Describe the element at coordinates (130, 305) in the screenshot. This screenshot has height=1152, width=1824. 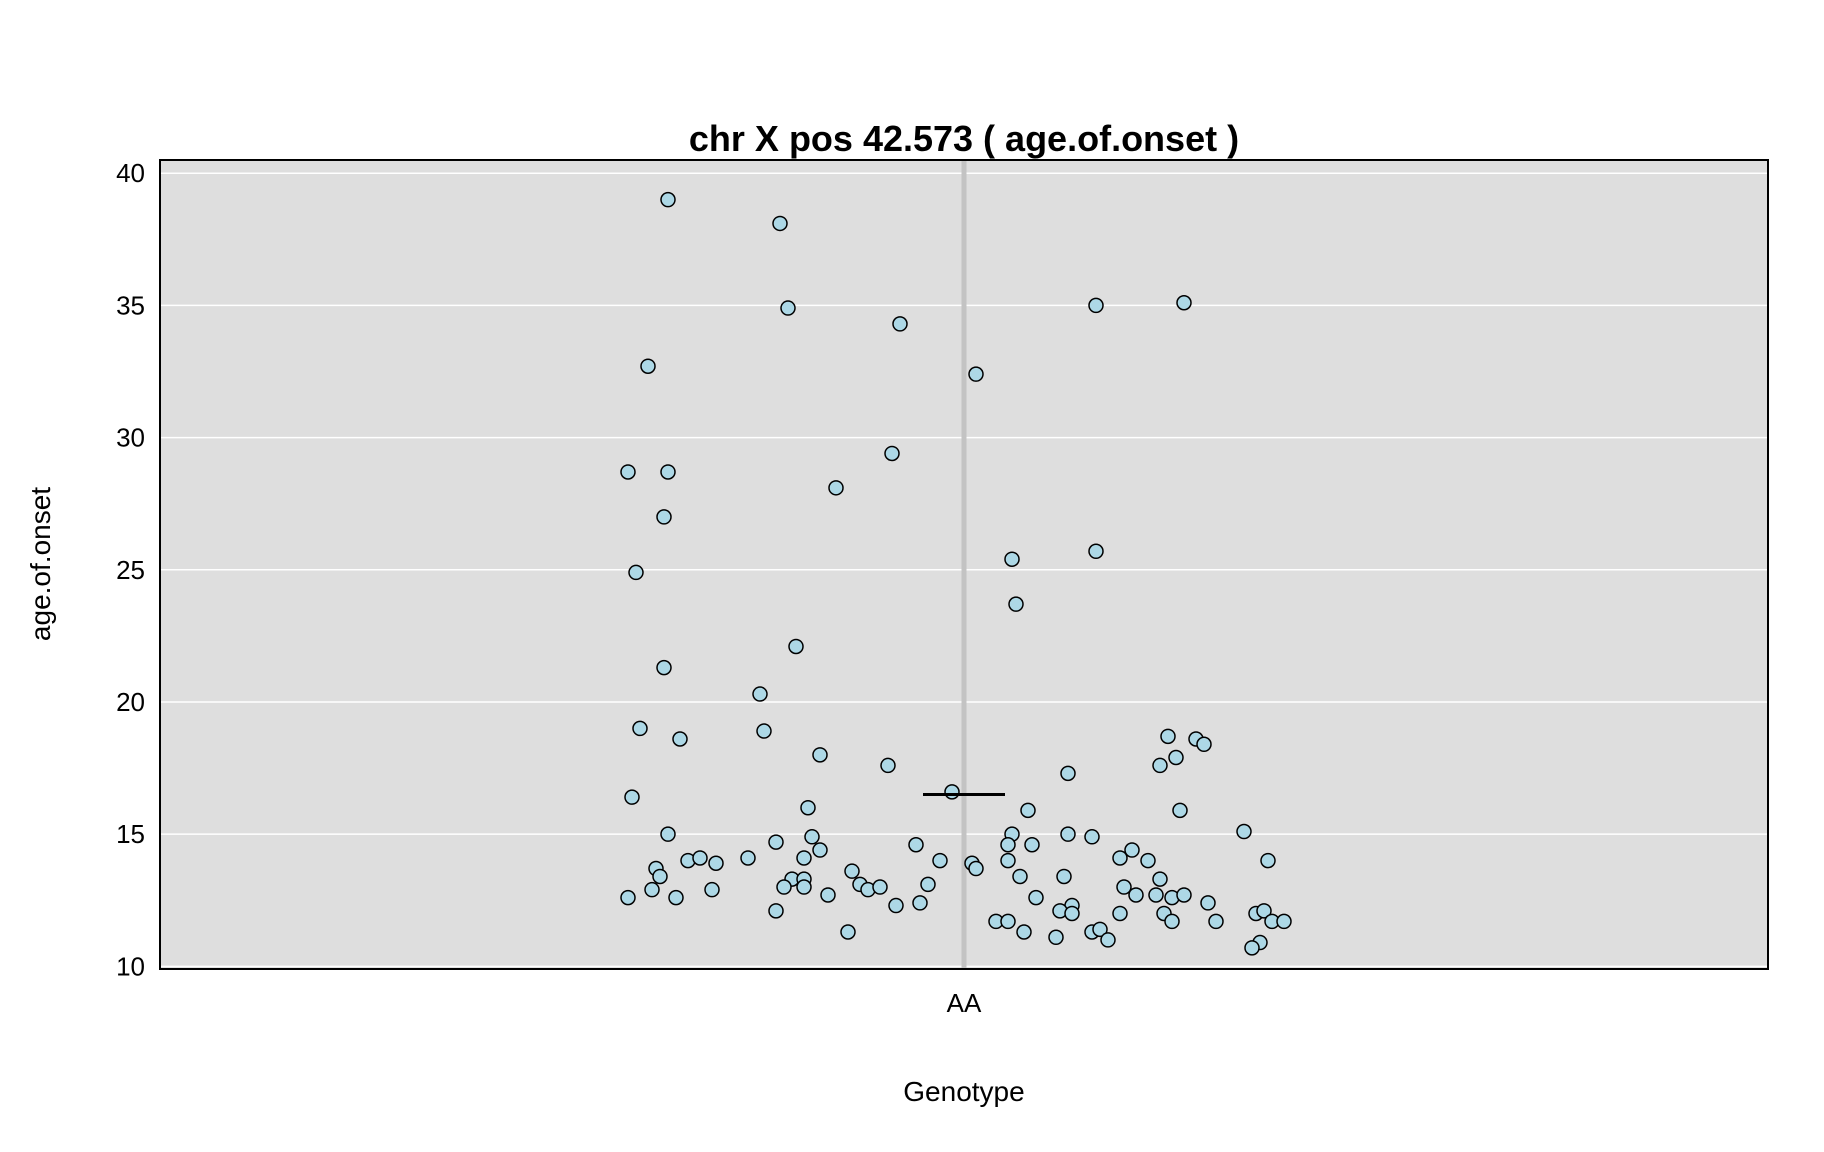
I see `y-tick-label: 35` at that location.